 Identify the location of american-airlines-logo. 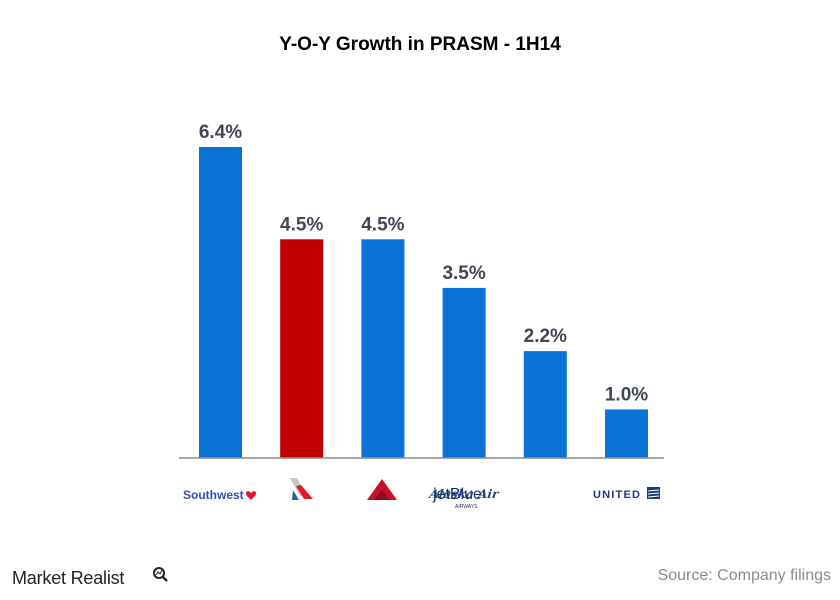
(301, 489).